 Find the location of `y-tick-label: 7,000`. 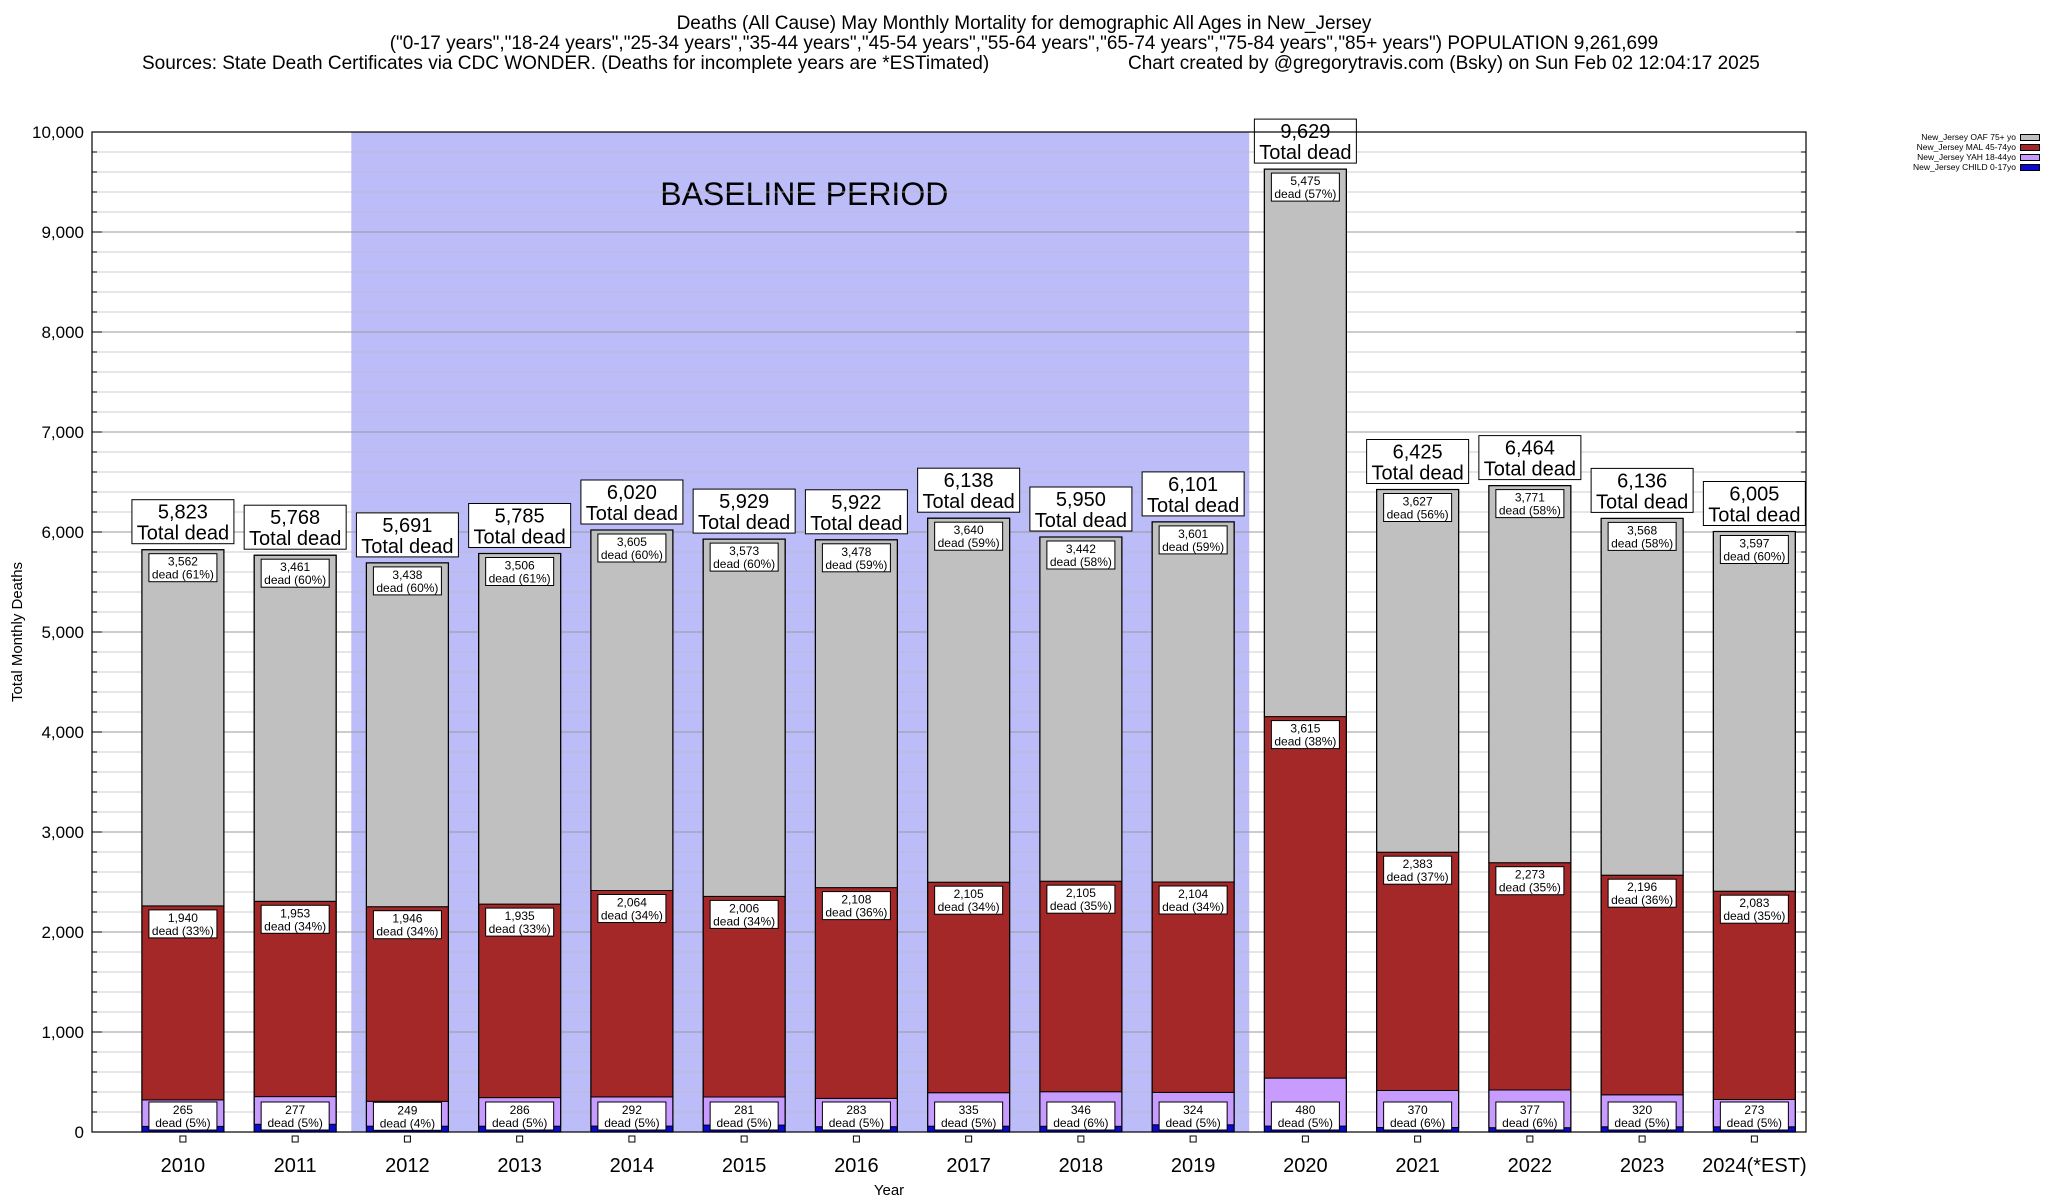

y-tick-label: 7,000 is located at coordinates (62, 432).